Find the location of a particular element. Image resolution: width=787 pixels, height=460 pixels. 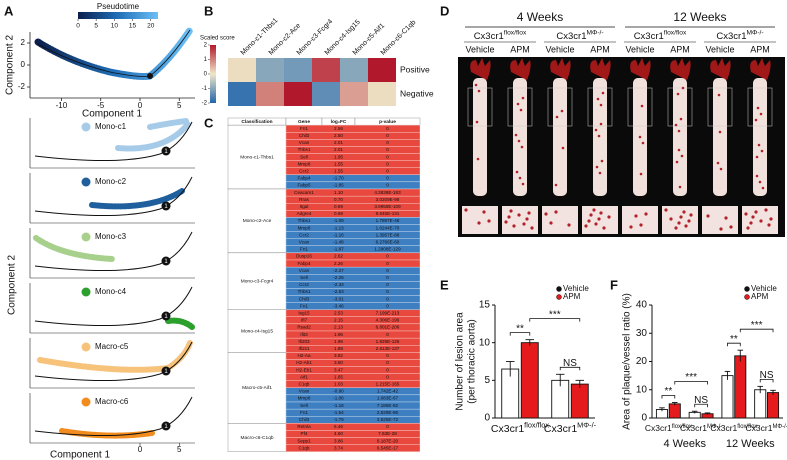

table-cell: Adgre4 is located at coordinates (304, 213).